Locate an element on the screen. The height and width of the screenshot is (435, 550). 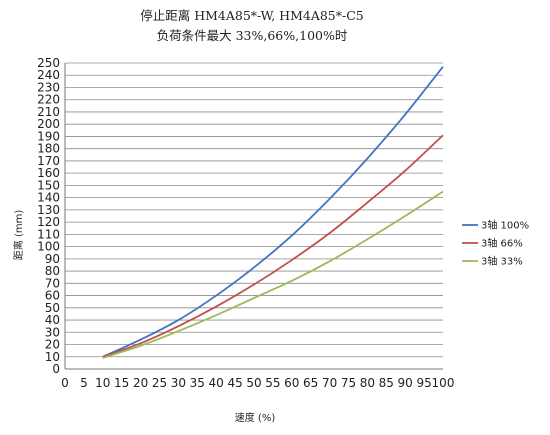
chart-title: 停止距离 HM4A85*-W, HM4A85*-C5 is located at coordinates (252, 15).